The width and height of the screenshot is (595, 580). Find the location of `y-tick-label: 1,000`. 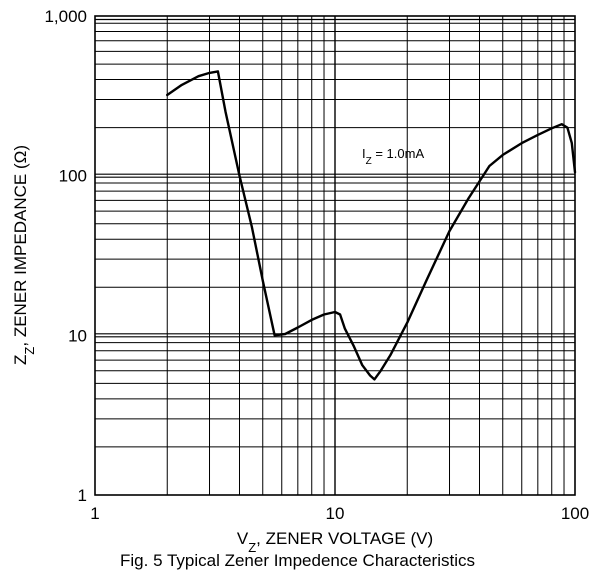

y-tick-label: 1,000 is located at coordinates (65, 16).